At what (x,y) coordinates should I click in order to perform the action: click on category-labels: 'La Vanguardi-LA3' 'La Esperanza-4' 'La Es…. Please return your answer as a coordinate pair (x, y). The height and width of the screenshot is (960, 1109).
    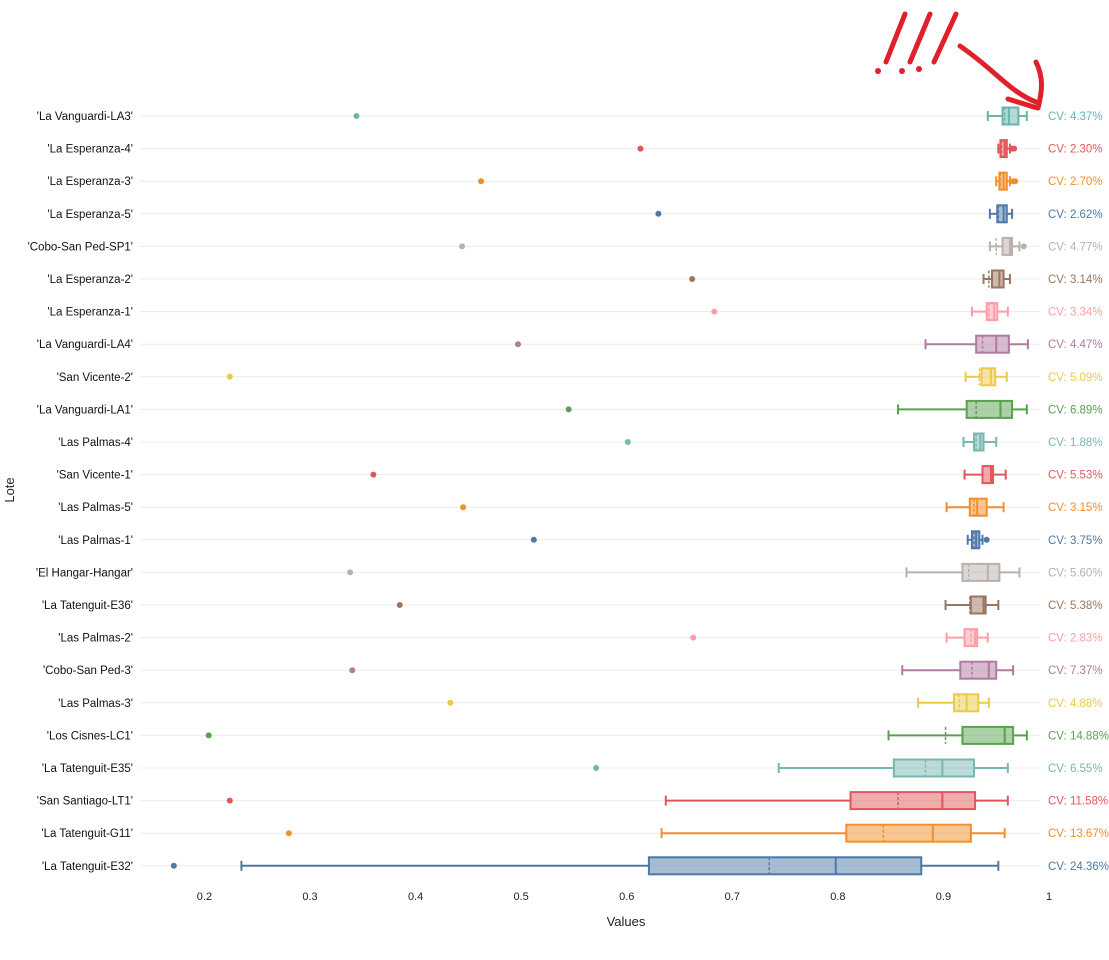
    Looking at the image, I should click on (80, 492).